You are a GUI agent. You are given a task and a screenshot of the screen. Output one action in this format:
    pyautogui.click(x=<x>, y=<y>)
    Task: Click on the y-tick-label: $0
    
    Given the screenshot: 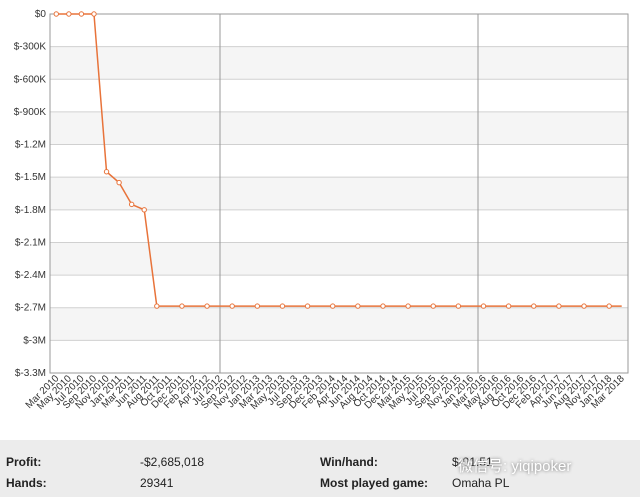 What is the action you would take?
    pyautogui.click(x=41, y=14)
    